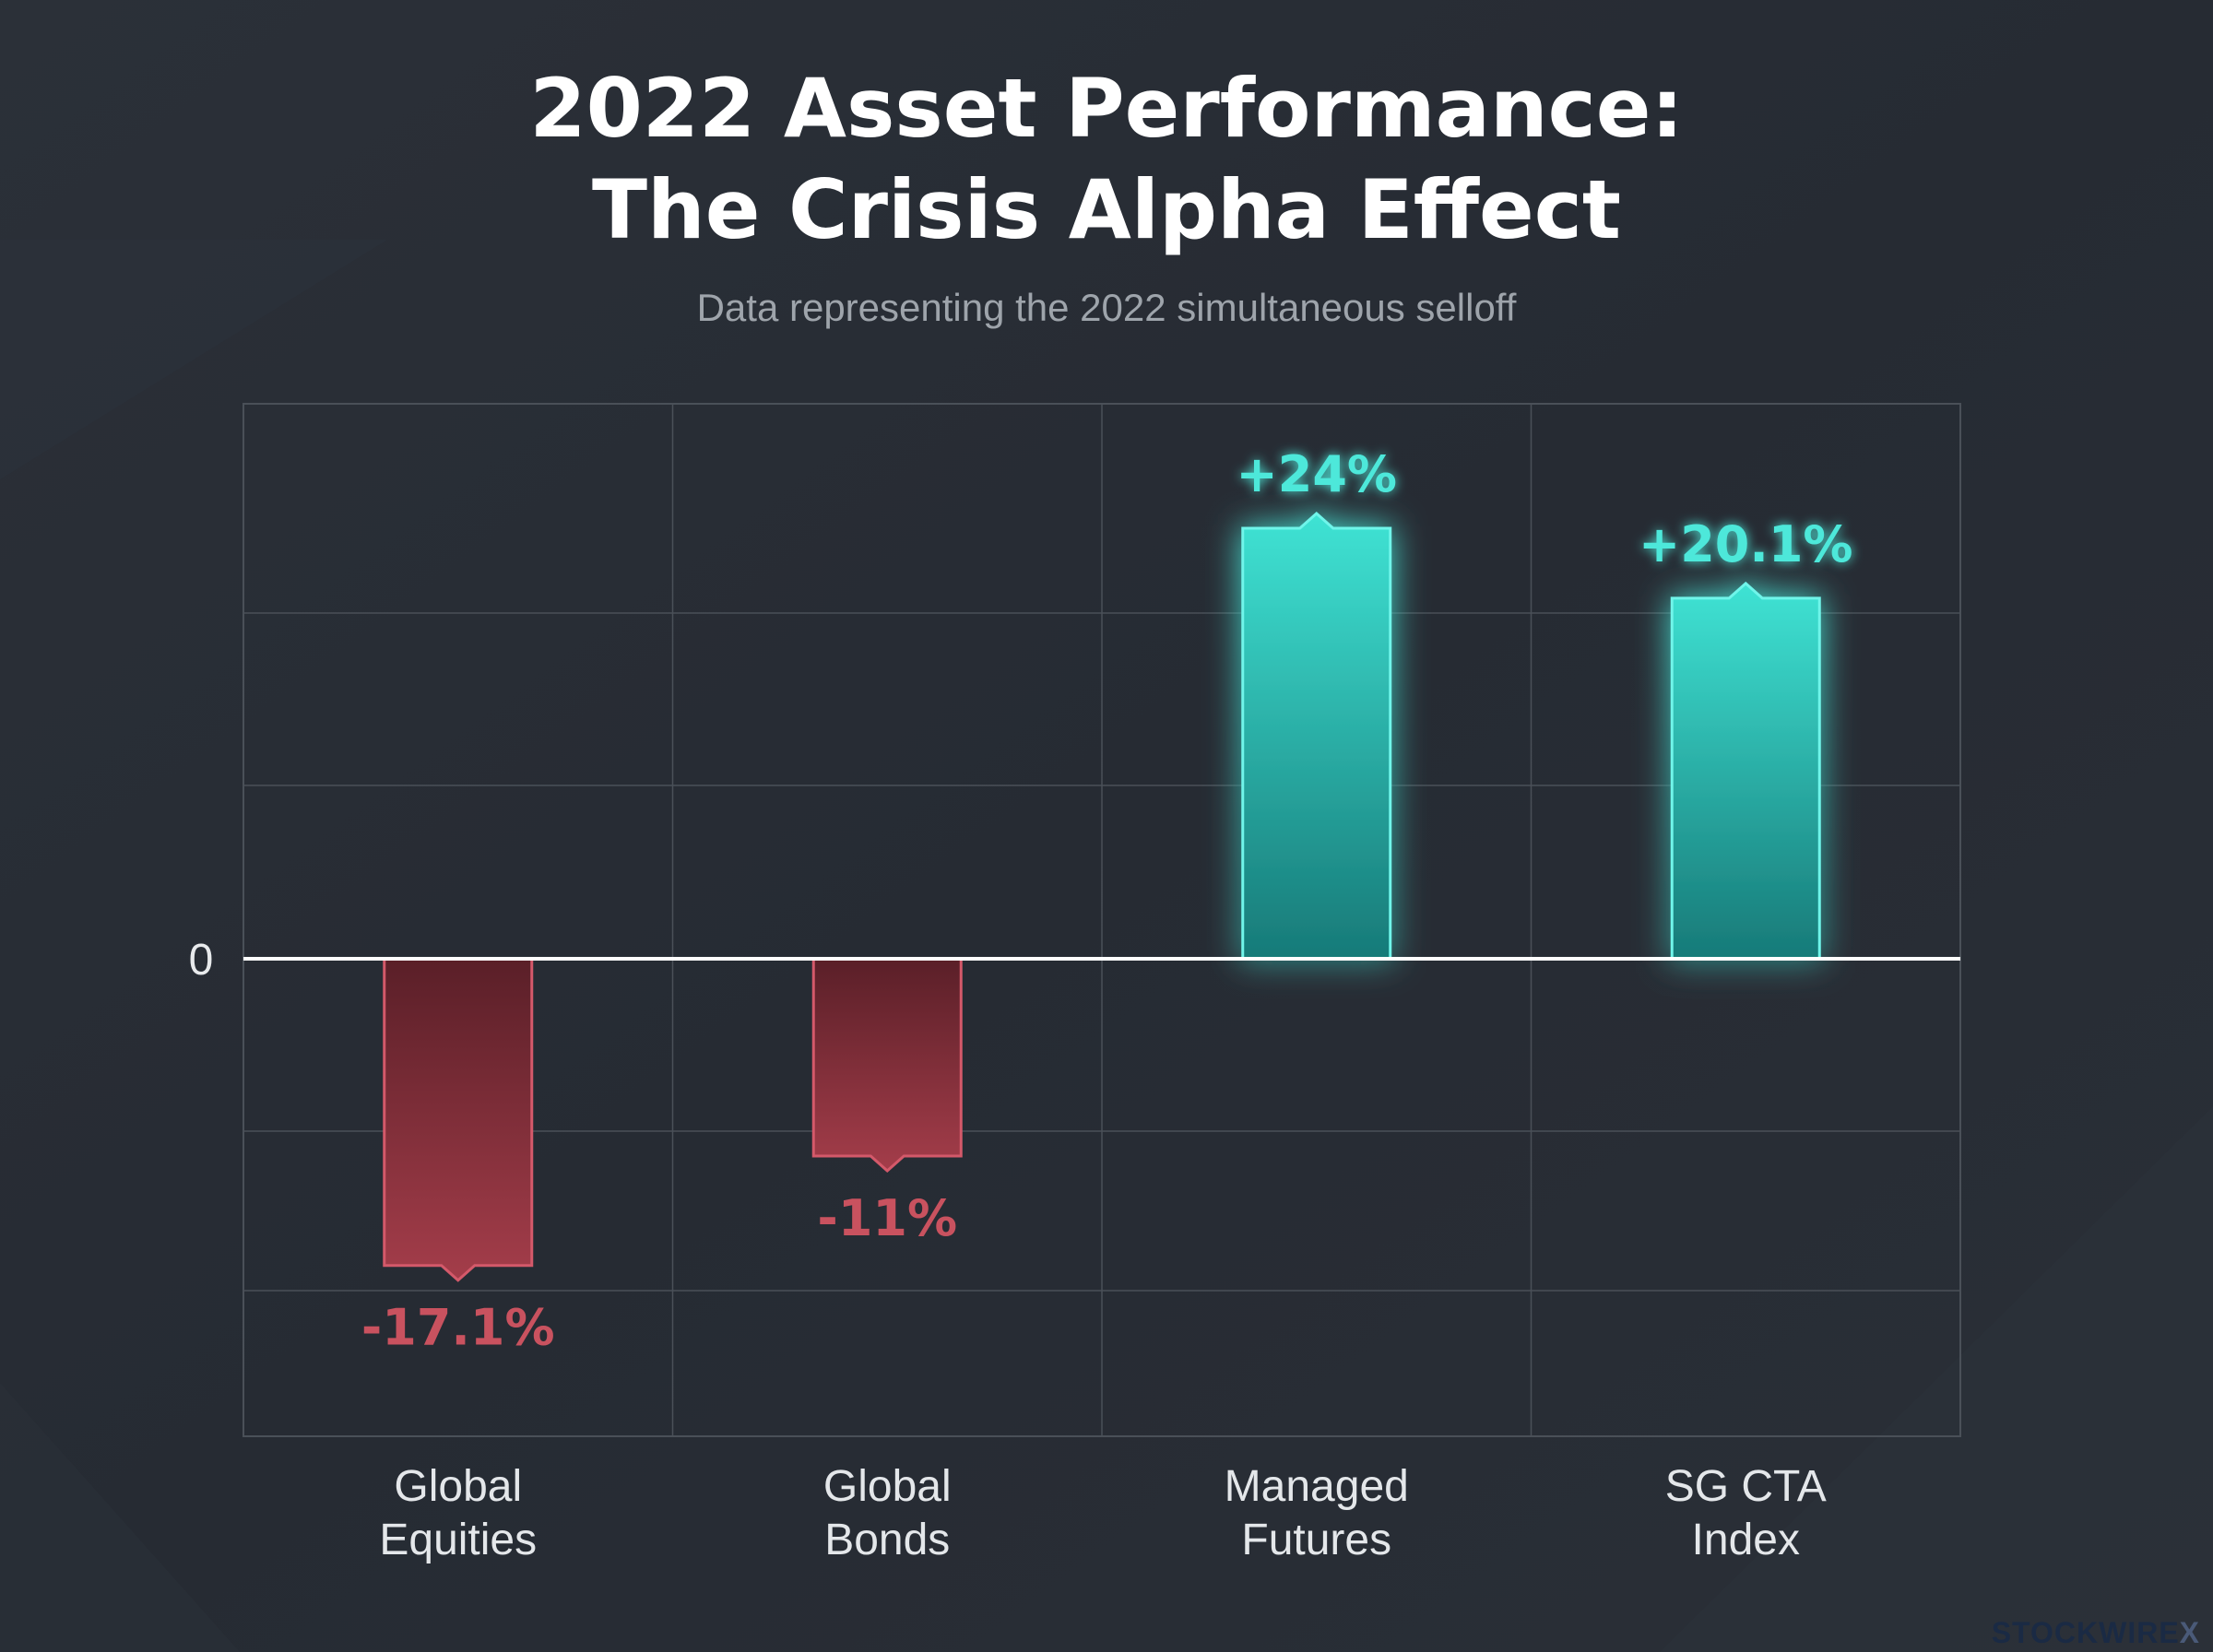  I want to click on bar-global-equities, so click(458, 1119).